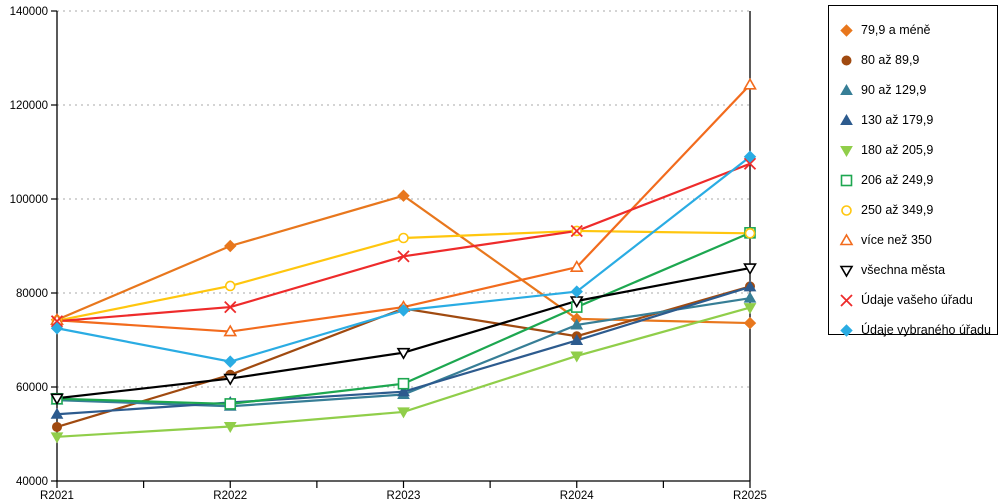 This screenshot has height=500, width=1000. I want to click on legend-item: 90 až 129,9, so click(918, 90).